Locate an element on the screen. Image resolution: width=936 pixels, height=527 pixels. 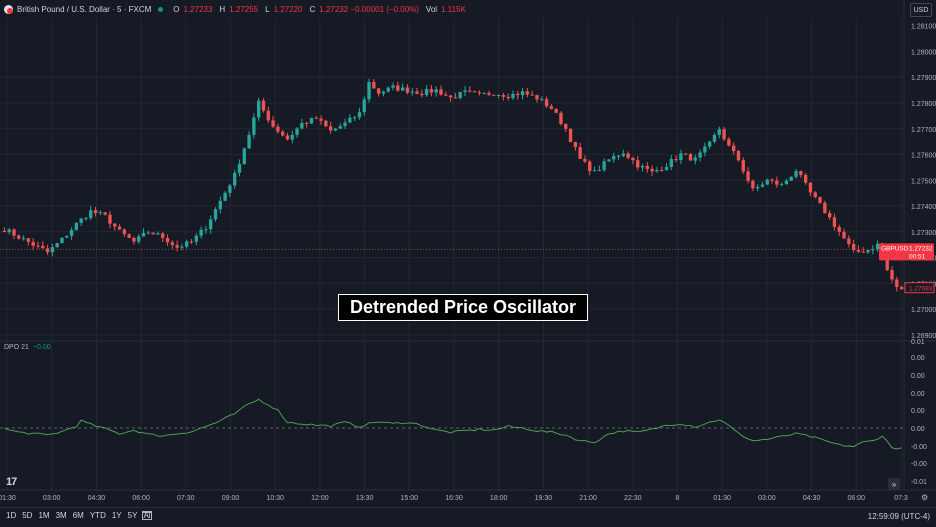
symbol-title: British Pound / U.S. Dollar · 5 · FXCM is located at coordinates (84, 9).